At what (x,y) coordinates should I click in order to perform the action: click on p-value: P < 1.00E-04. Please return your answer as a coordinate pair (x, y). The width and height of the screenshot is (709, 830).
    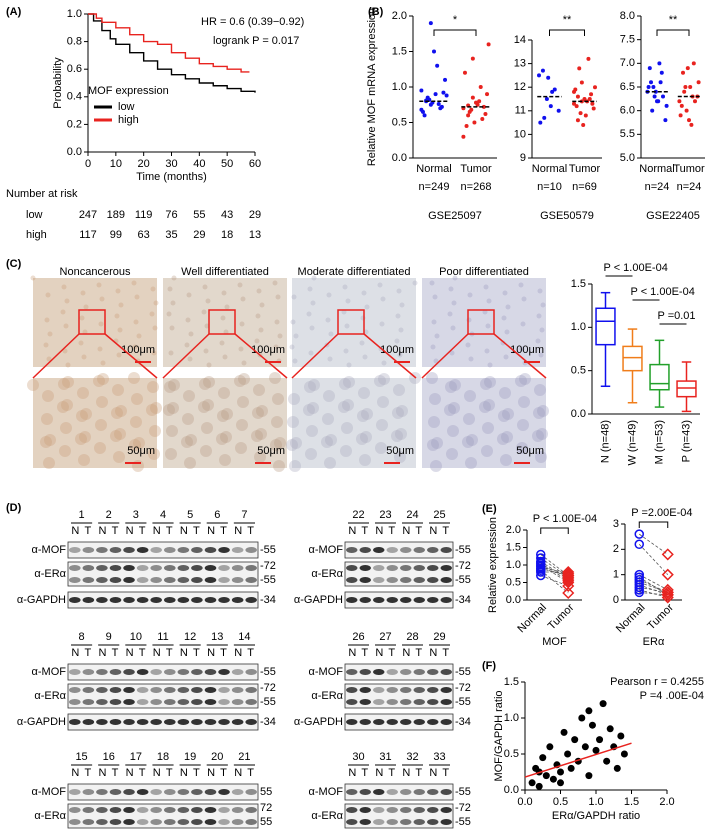
    Looking at the image, I should click on (636, 268).